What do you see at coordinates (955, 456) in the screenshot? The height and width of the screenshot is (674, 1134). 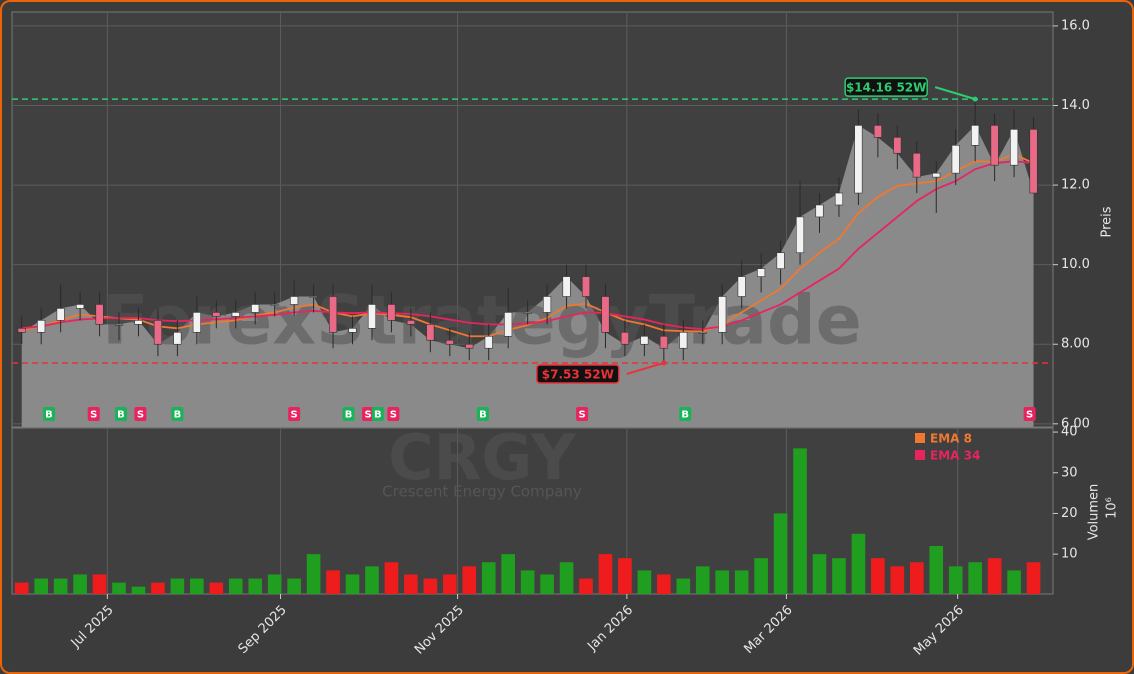 I see `legend-label: EMA 34` at bounding box center [955, 456].